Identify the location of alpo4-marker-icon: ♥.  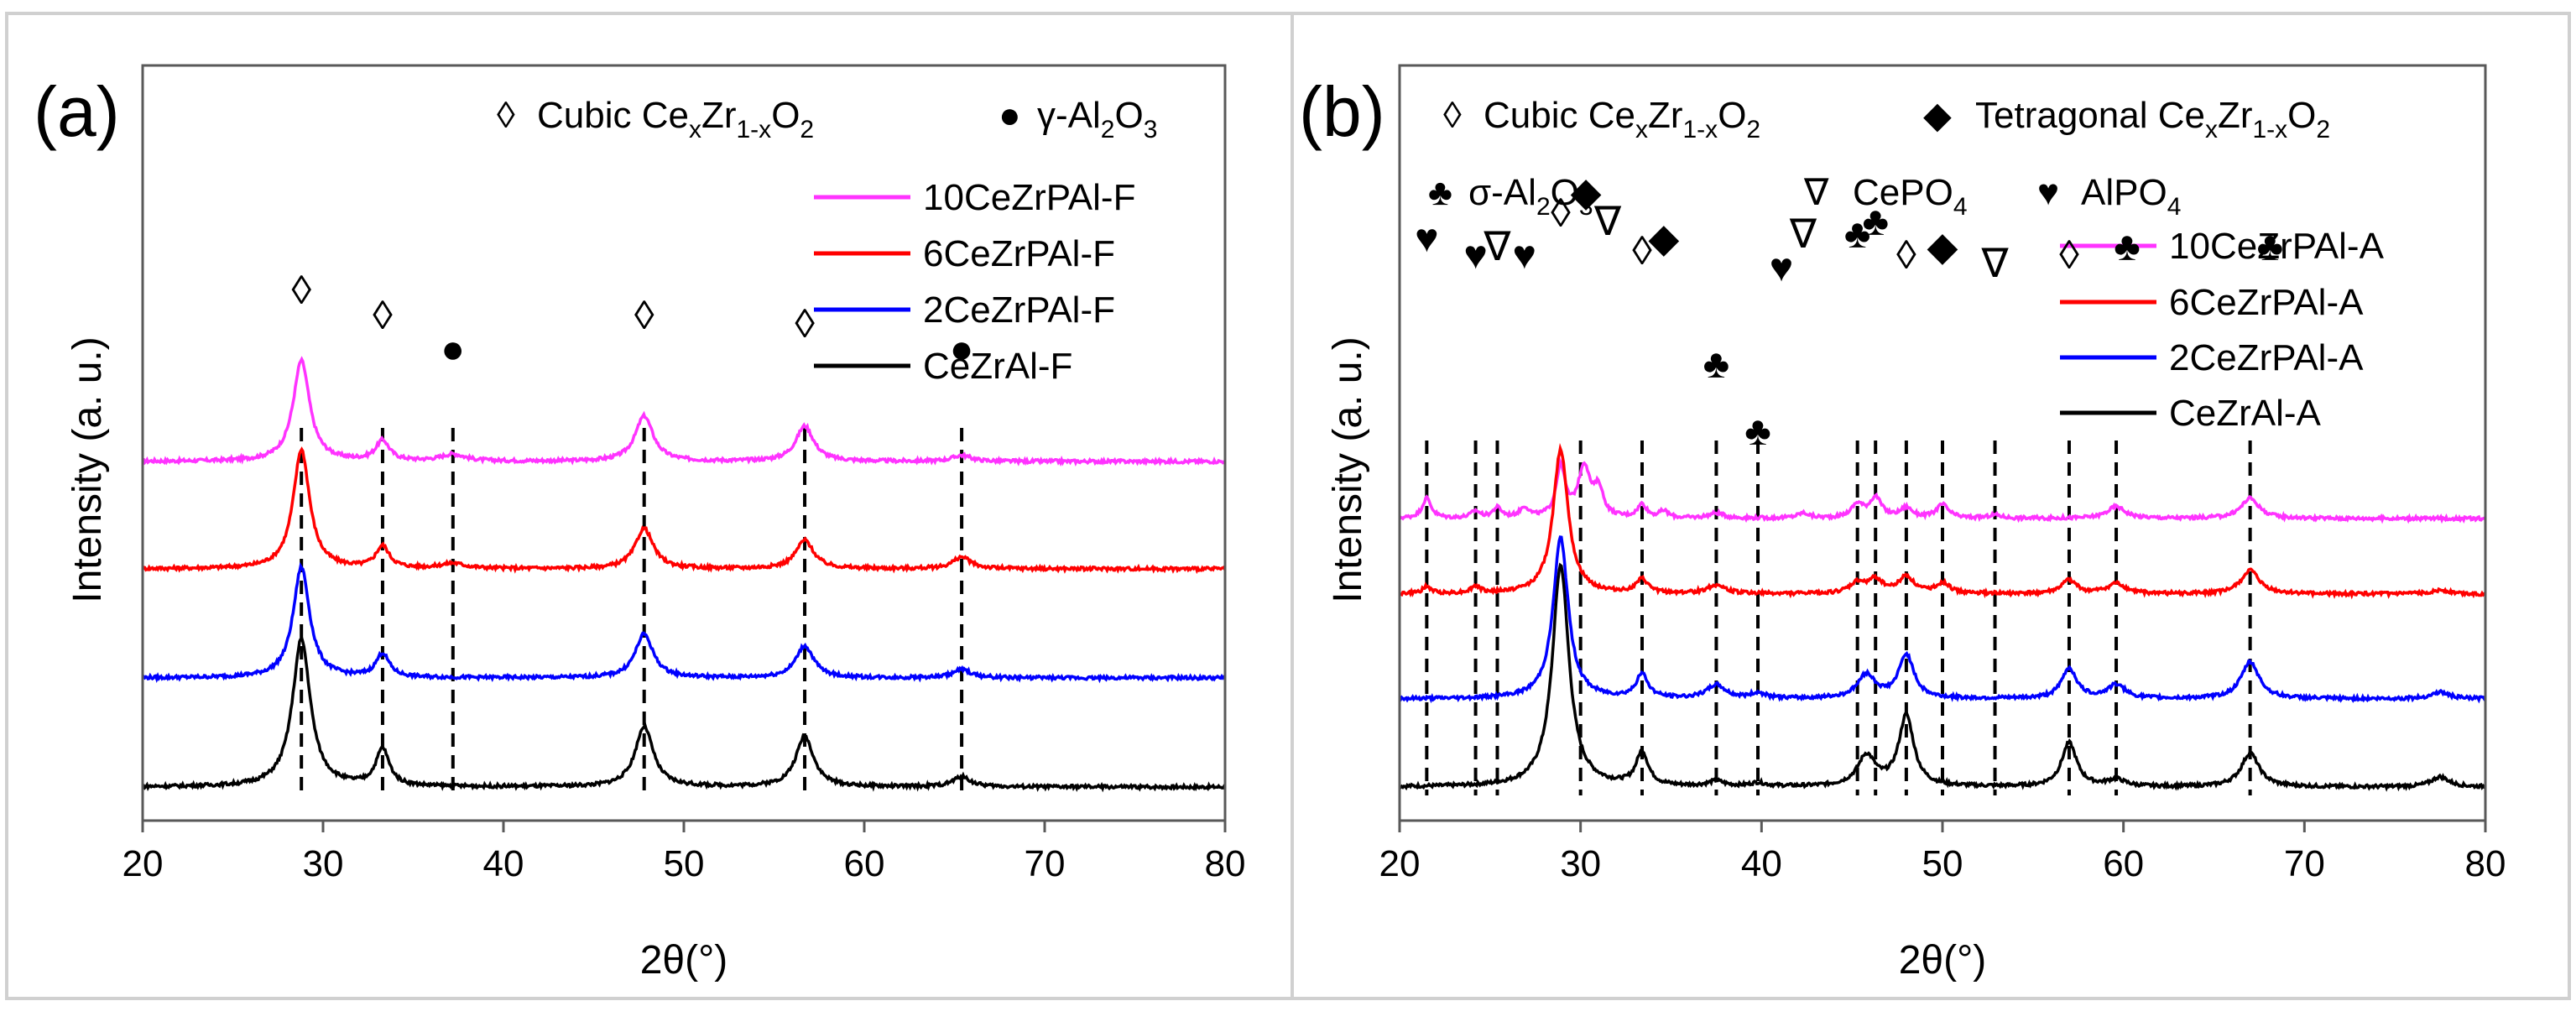
(2048, 193).